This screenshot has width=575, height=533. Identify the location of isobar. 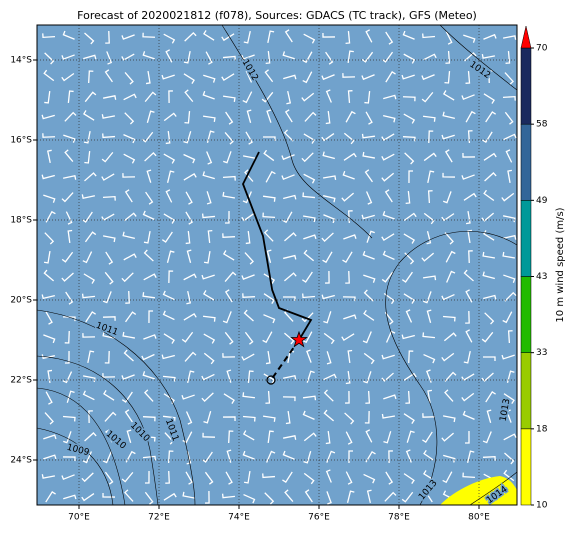
(75, 466).